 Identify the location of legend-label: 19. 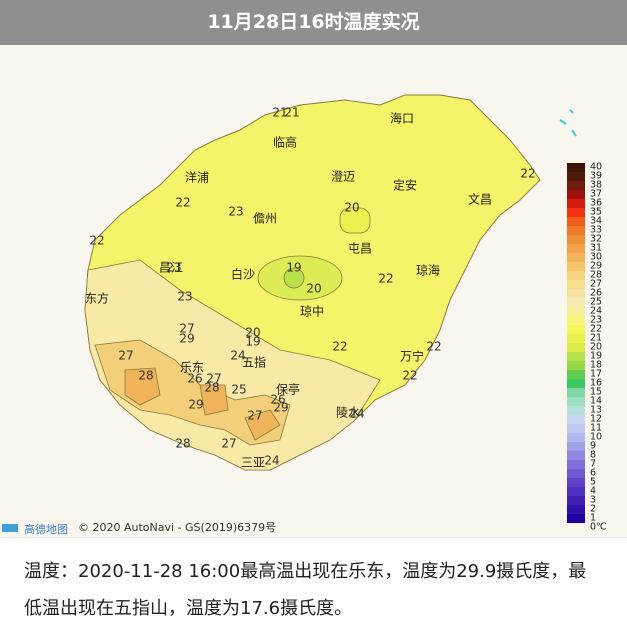
(596, 356).